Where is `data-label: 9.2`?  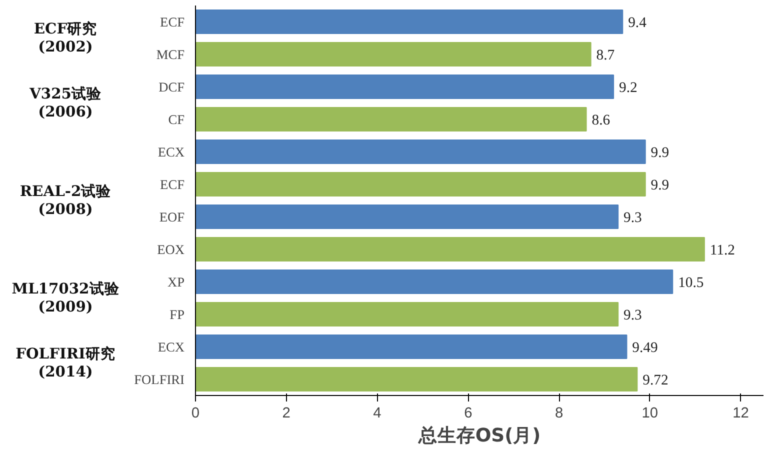 data-label: 9.2 is located at coordinates (628, 88).